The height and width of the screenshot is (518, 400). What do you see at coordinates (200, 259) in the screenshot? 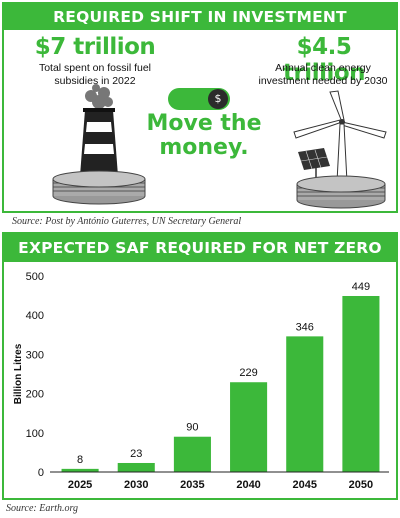
I see `saf-header: EXPECTED SAF REQUIRED FOR NET ZERO 2050` at bounding box center [200, 259].